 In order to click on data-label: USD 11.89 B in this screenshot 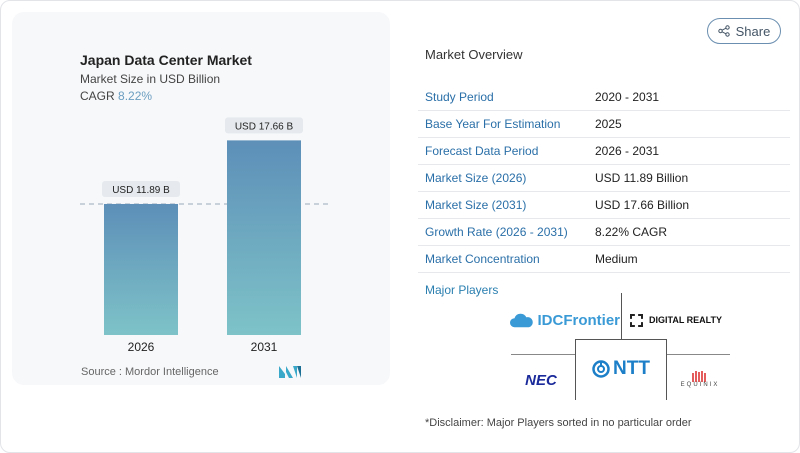, I will do `click(141, 190)`.